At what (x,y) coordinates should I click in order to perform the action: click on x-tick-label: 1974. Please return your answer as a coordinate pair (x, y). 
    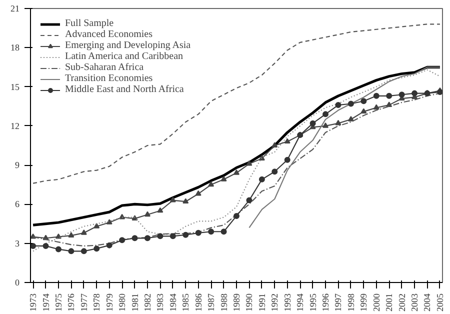
    Looking at the image, I should click on (45, 302).